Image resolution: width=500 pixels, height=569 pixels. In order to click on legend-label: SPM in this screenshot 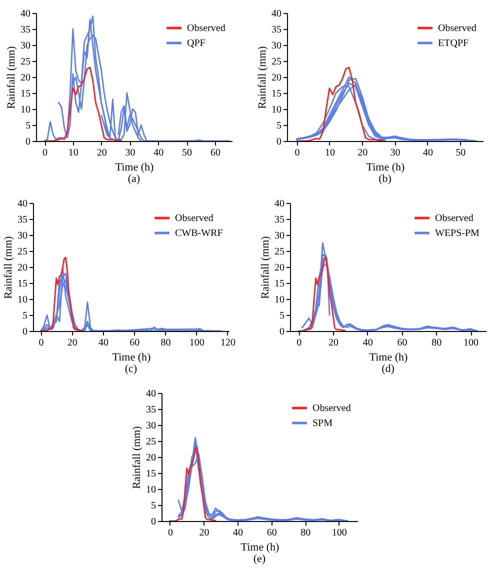, I will do `click(322, 423)`.